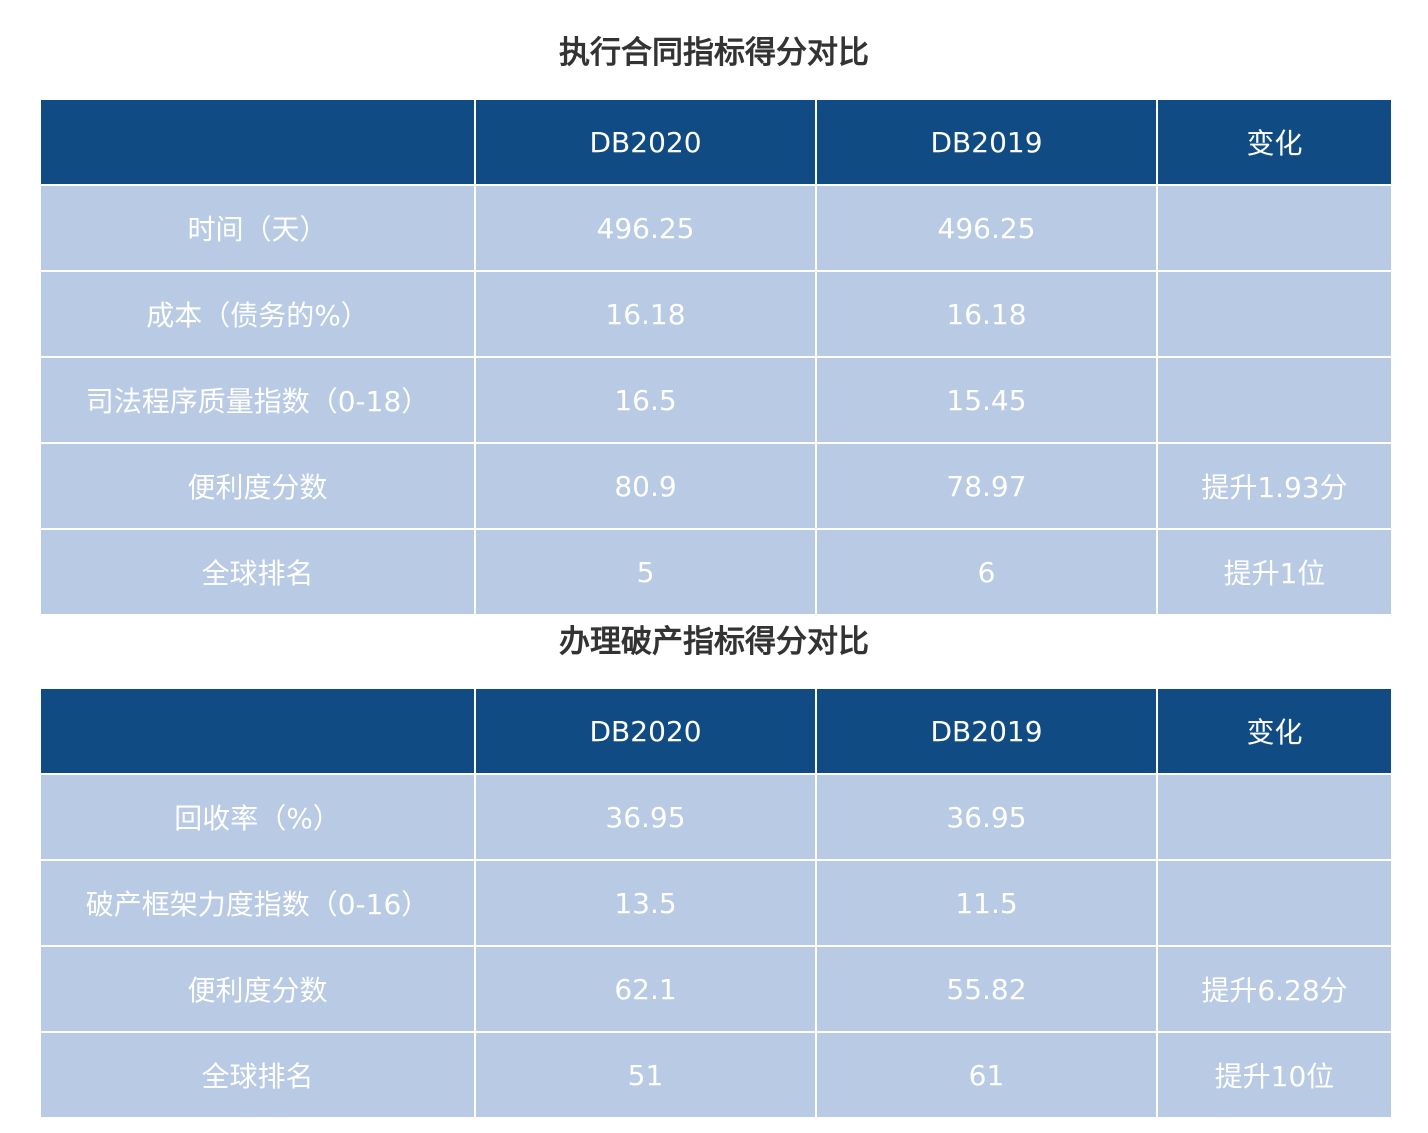 The image size is (1428, 1133). Describe the element at coordinates (645, 903) in the screenshot. I see `db2020-value: 13.5` at that location.